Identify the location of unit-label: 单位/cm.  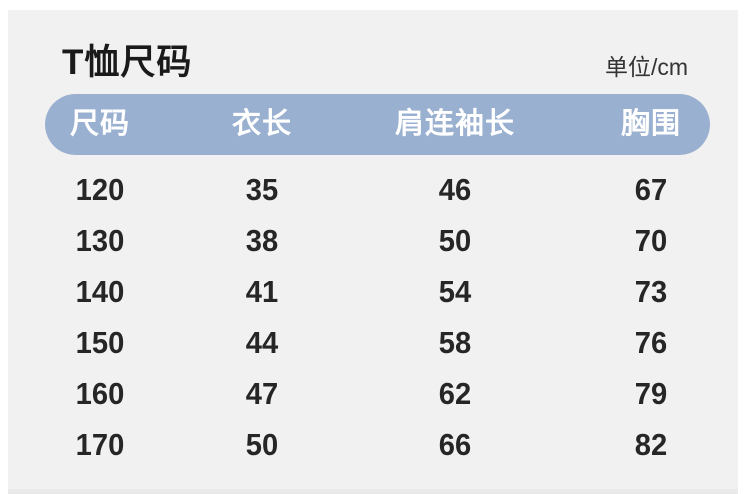
(646, 67).